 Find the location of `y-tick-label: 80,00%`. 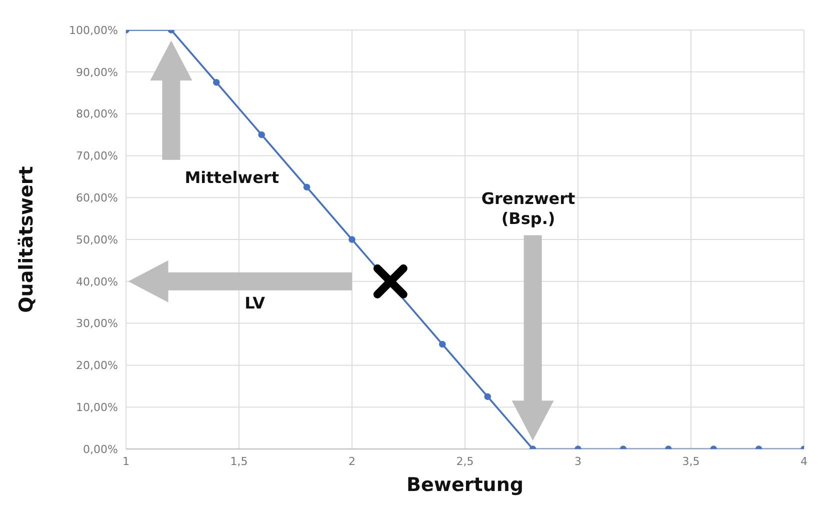

y-tick-label: 80,00% is located at coordinates (97, 114).